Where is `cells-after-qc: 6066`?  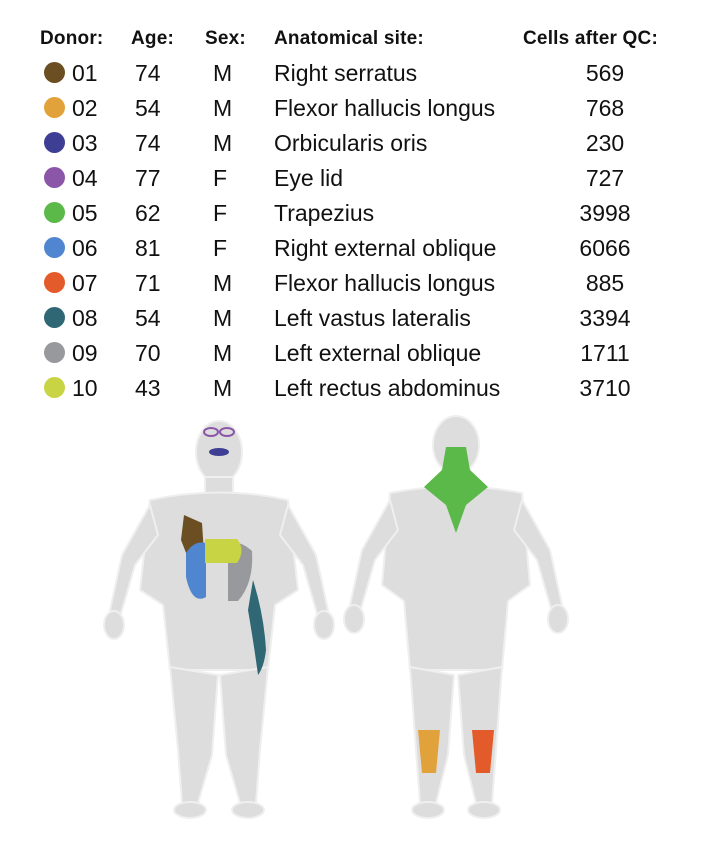 cells-after-qc: 6066 is located at coordinates (605, 248).